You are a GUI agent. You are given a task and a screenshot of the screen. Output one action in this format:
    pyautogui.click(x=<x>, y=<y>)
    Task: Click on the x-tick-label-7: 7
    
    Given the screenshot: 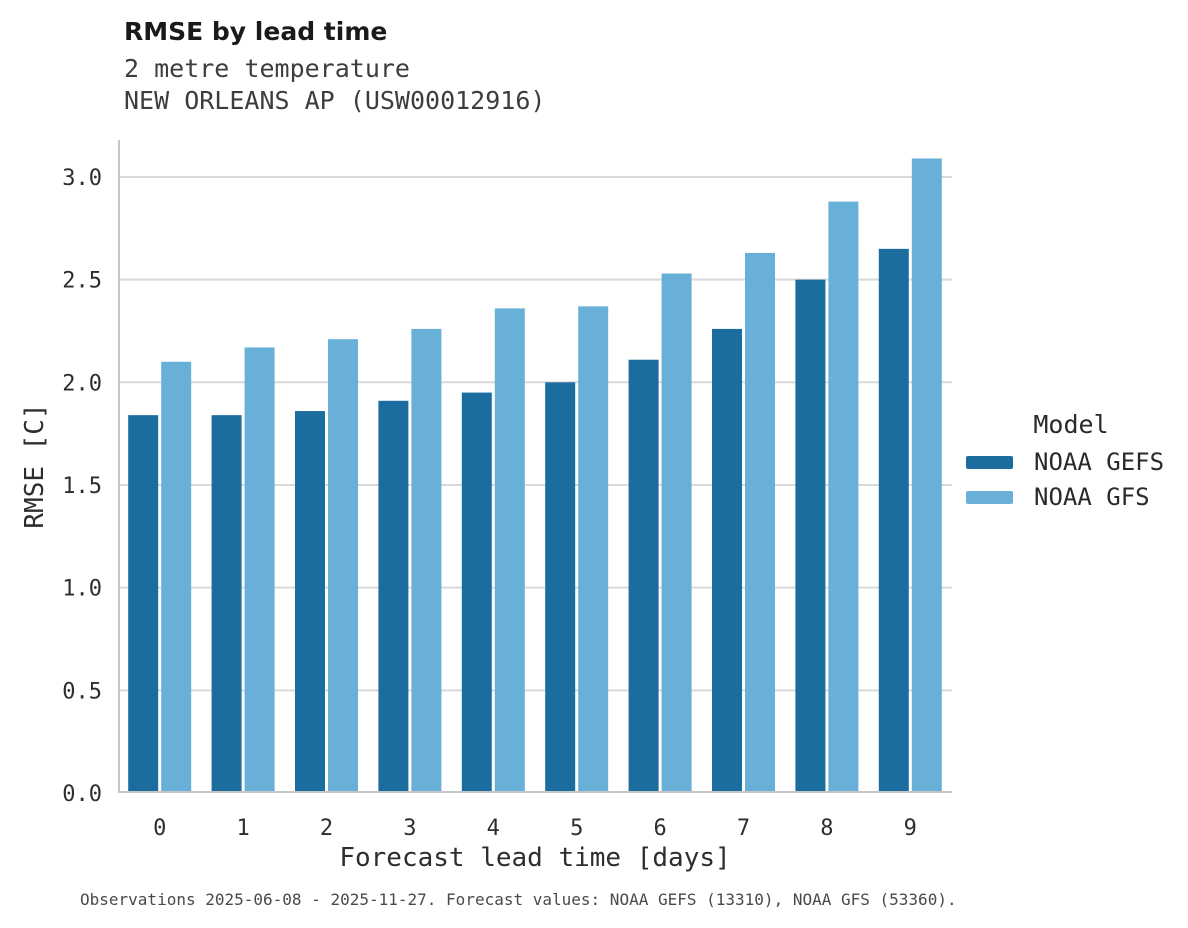 What is the action you would take?
    pyautogui.click(x=743, y=828)
    